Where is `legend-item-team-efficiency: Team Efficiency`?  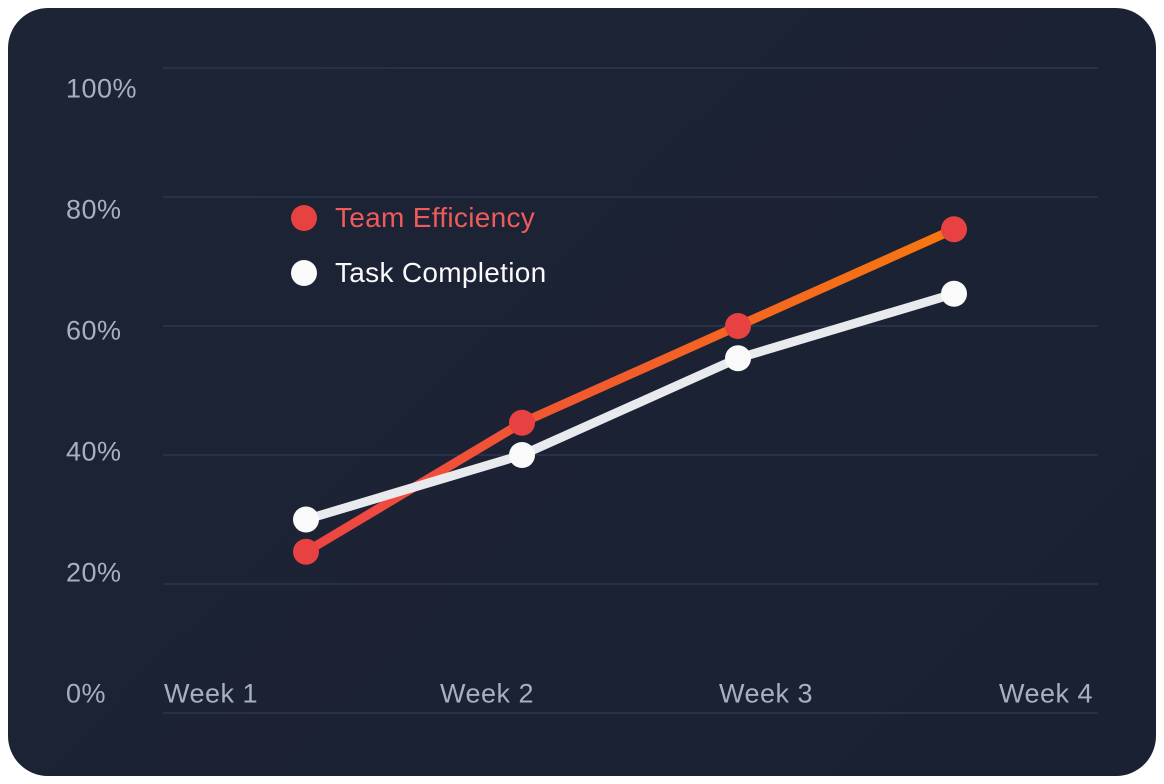 legend-item-team-efficiency: Team Efficiency is located at coordinates (418, 217).